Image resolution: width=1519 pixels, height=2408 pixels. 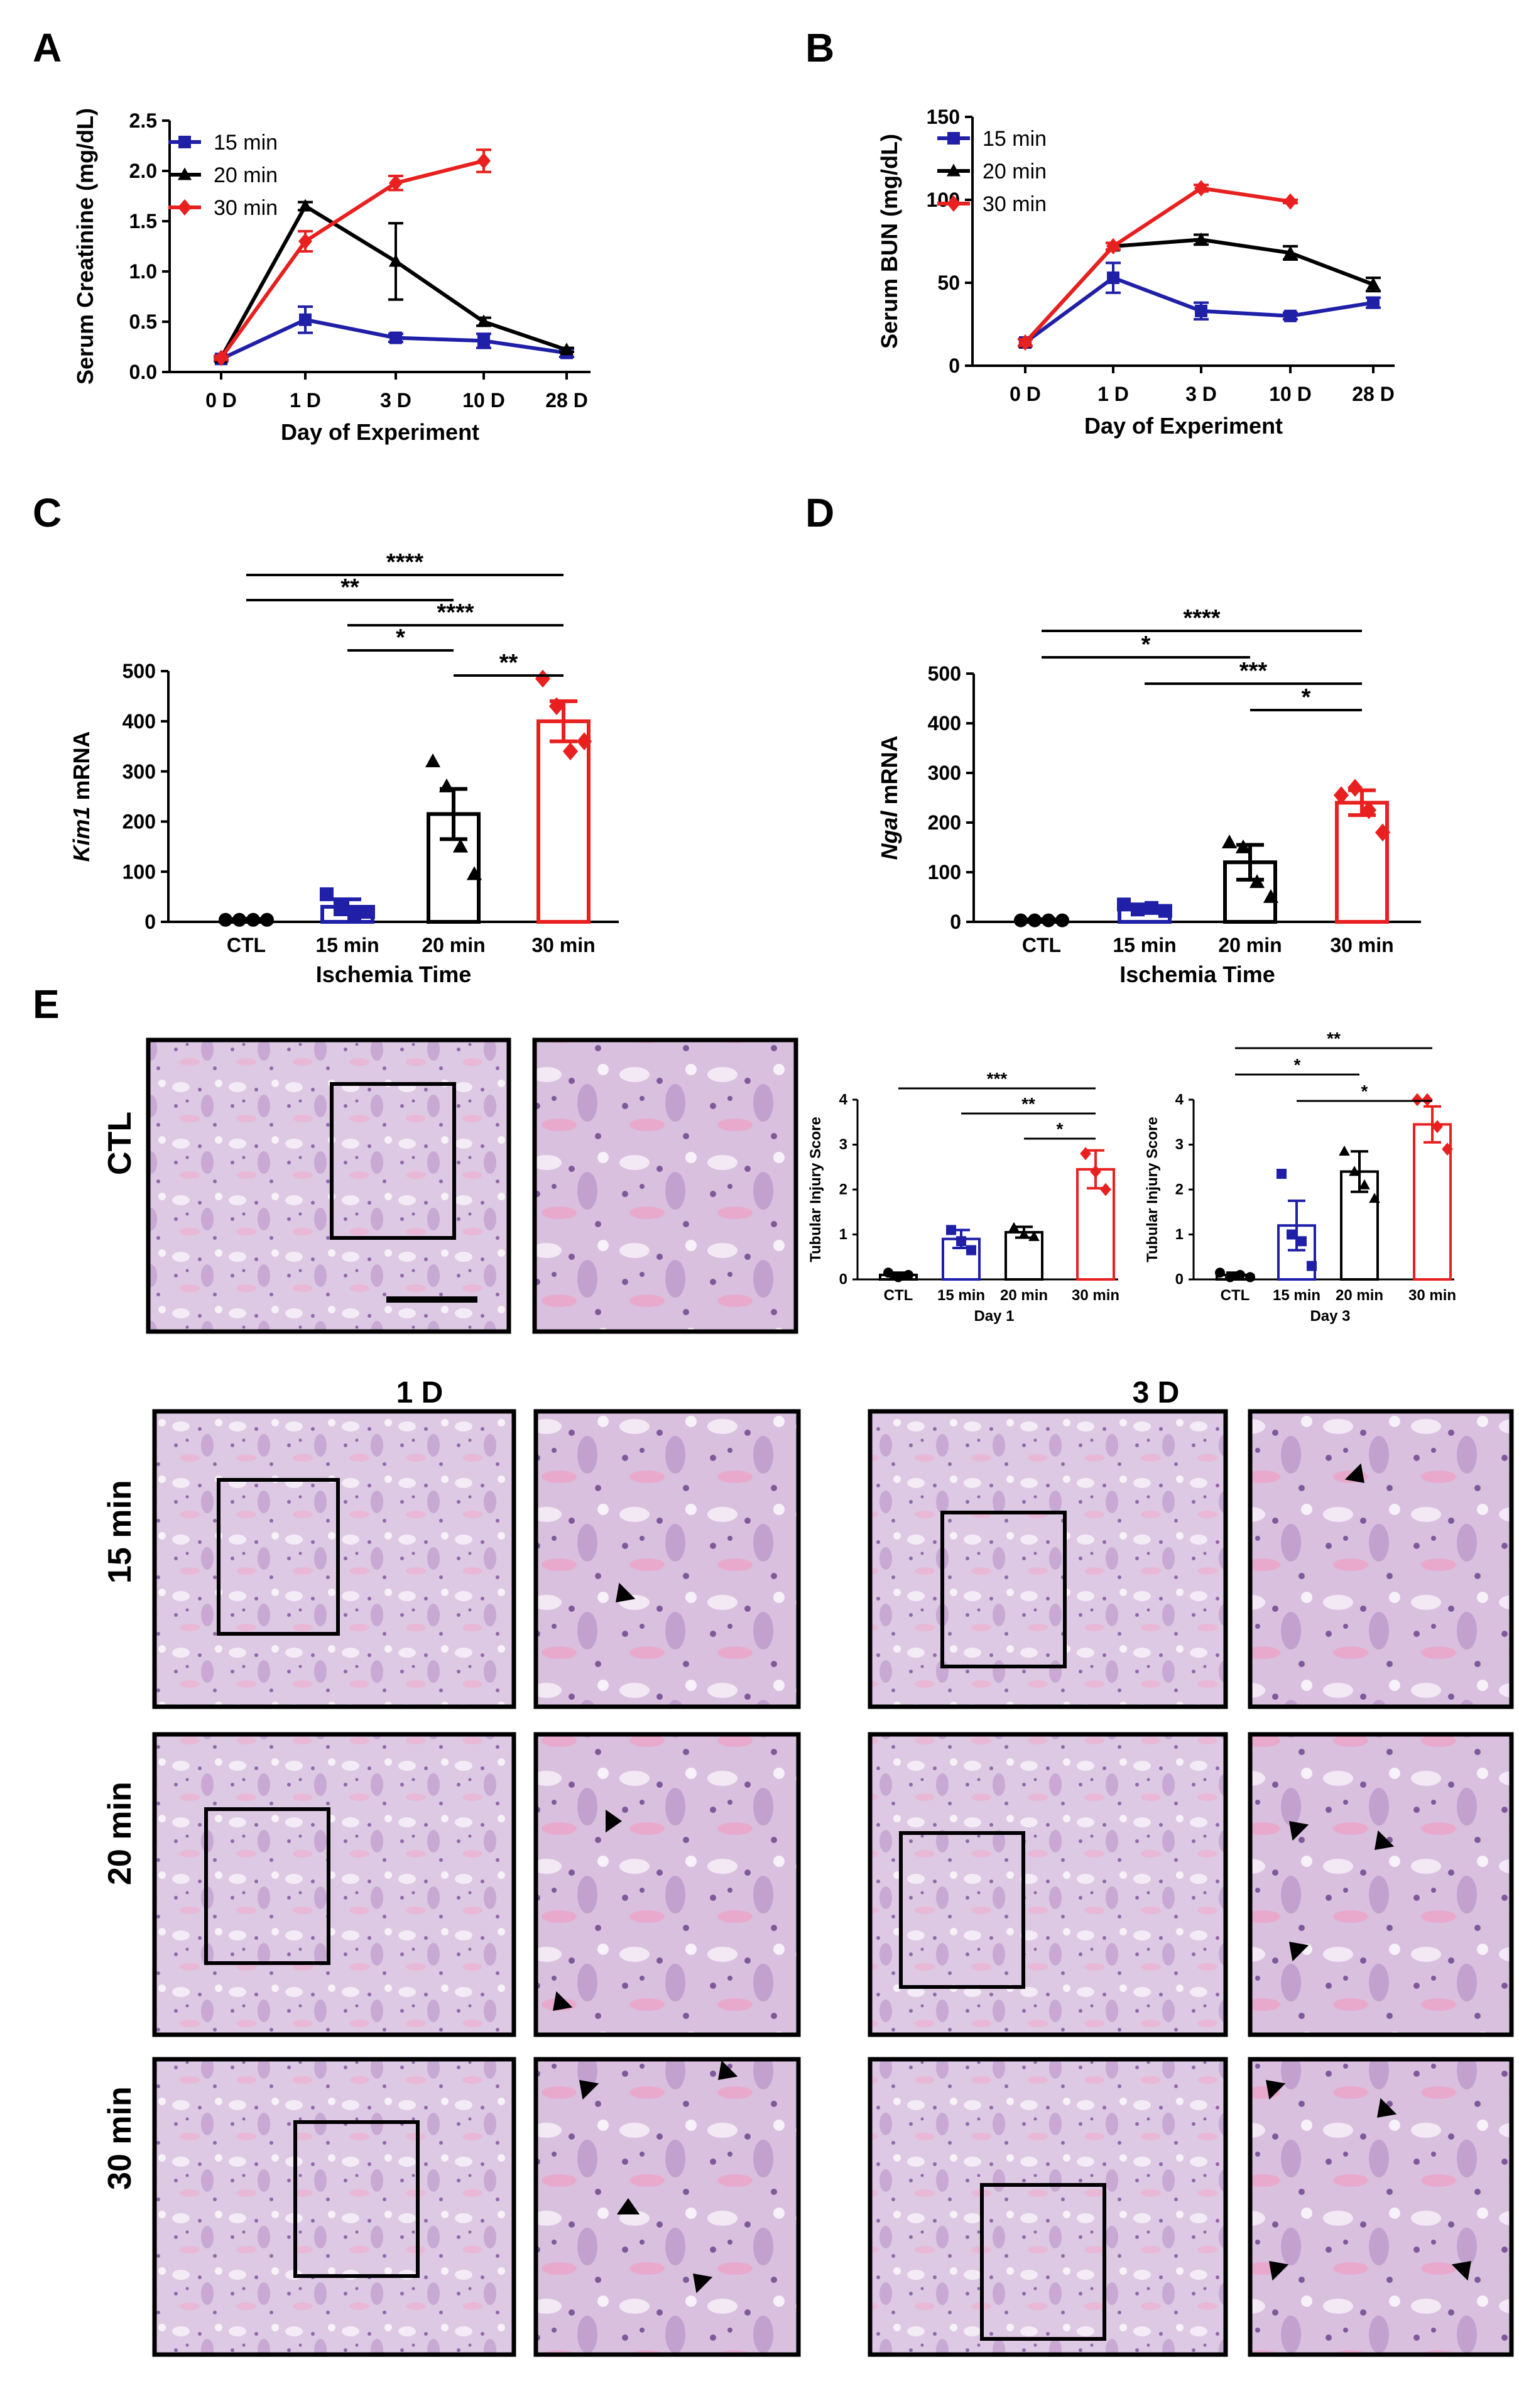 I want to click on y-axis-label-suffix: mRNA, so click(x=889, y=773).